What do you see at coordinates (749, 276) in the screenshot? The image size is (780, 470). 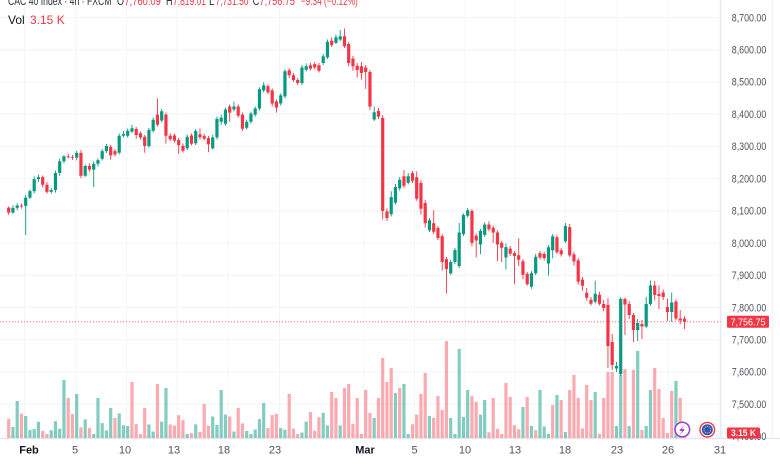 I see `svg-text: 7,900.00` at bounding box center [749, 276].